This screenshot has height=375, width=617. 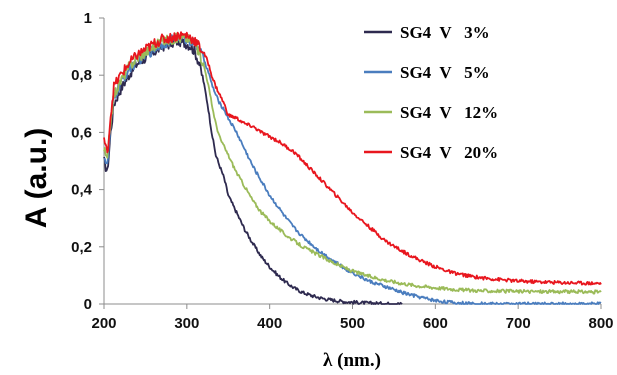 What do you see at coordinates (352, 360) in the screenshot?
I see `x-axis-title: λ (nm.)` at bounding box center [352, 360].